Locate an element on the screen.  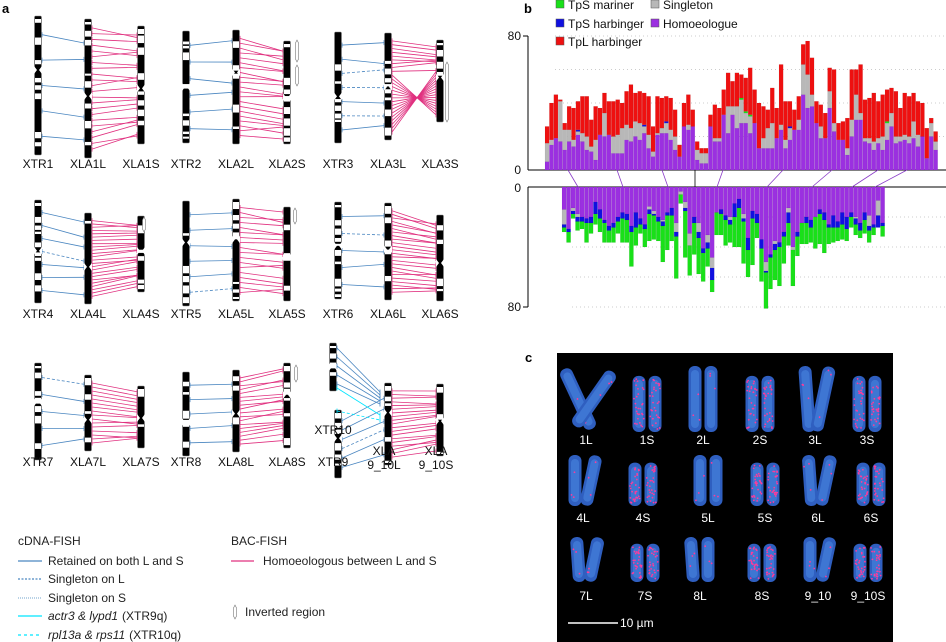
homoeolog-connector is located at coordinates (620, 178).